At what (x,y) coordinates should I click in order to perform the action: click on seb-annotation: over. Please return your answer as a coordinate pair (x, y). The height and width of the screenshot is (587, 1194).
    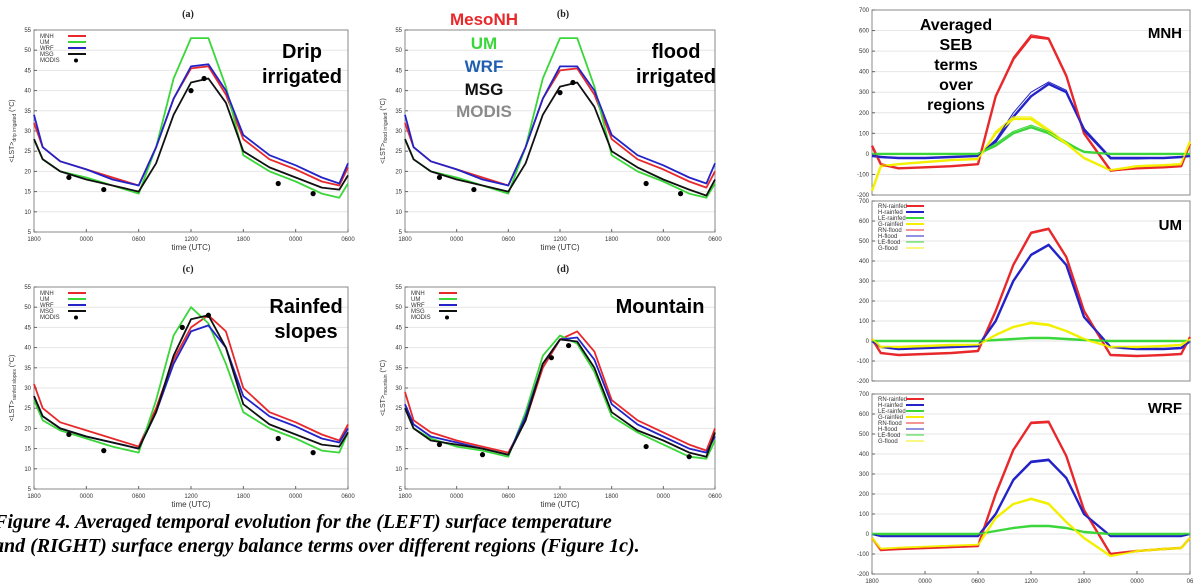
    Looking at the image, I should click on (956, 85).